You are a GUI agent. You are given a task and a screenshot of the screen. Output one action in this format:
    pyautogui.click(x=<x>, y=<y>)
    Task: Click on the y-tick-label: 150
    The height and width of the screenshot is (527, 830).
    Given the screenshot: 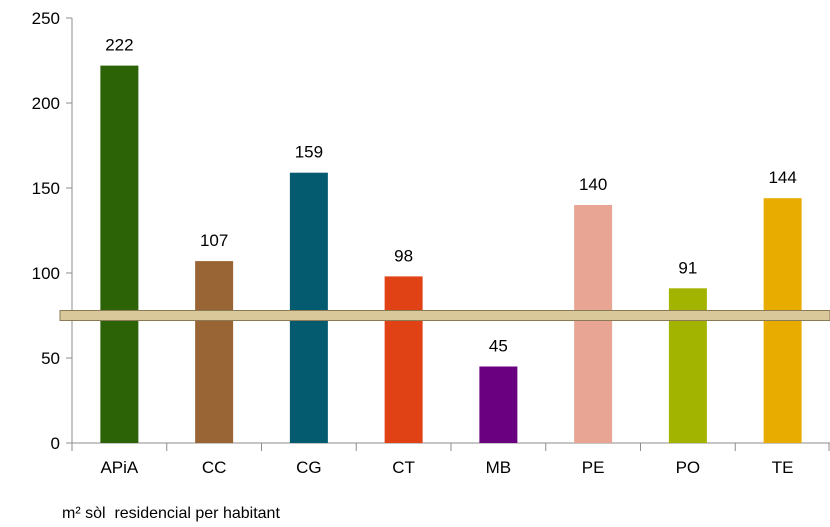 What is the action you would take?
    pyautogui.click(x=46, y=188)
    